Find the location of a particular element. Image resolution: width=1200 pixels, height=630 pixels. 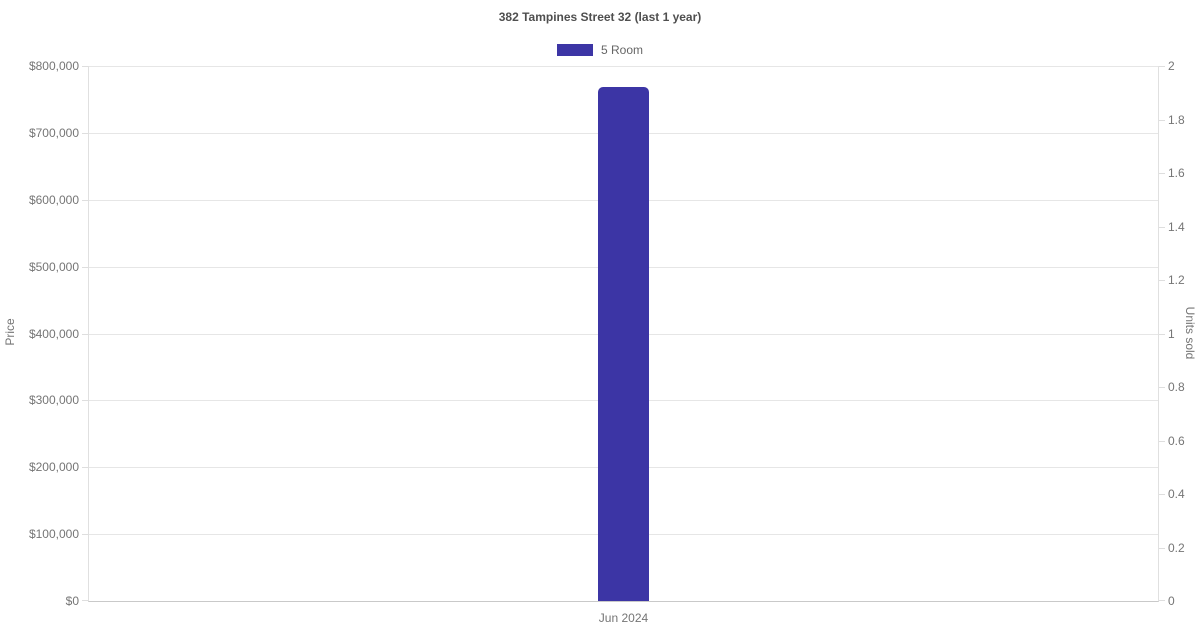

y-axis-tick-label-left: $200,000 is located at coordinates (53, 467).